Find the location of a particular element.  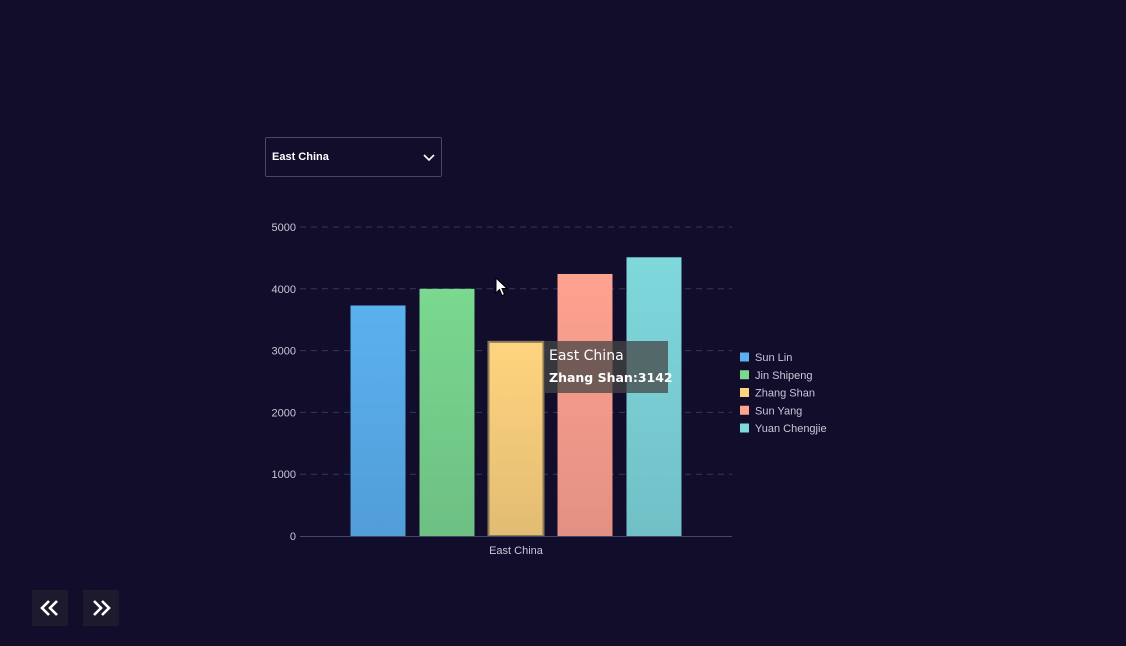

y-tick-label: 0 is located at coordinates (293, 537).